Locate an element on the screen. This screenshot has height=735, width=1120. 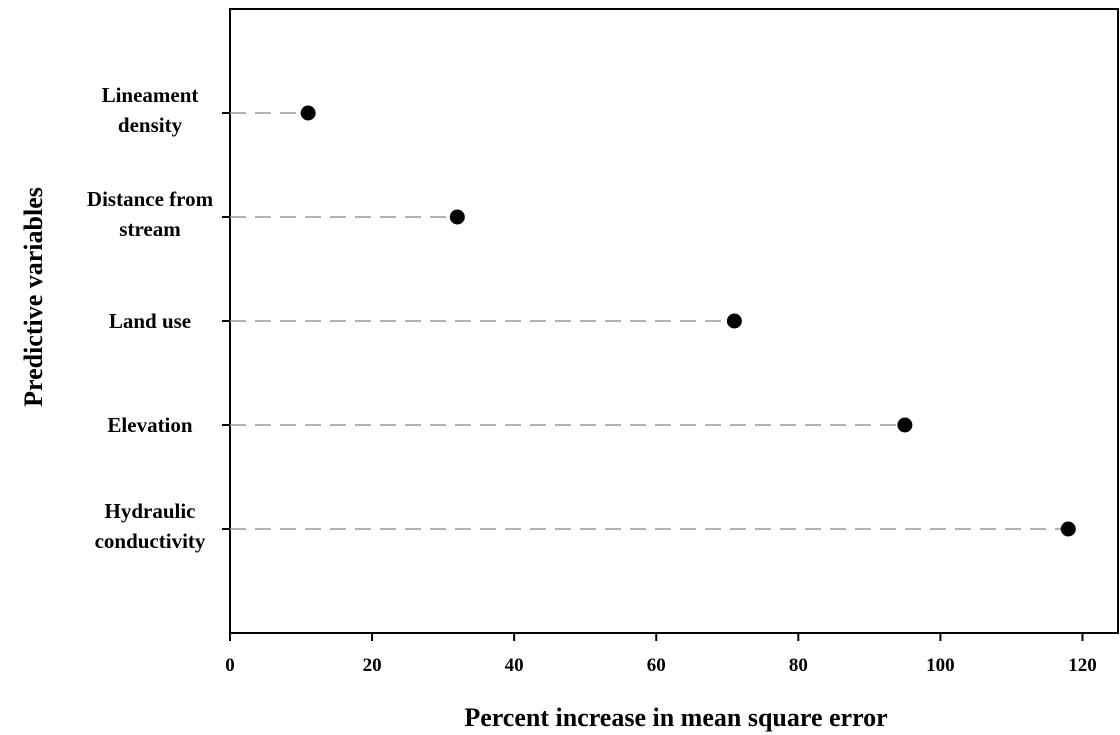
y-axis-title: Predictive variables is located at coordinates (33, 297).